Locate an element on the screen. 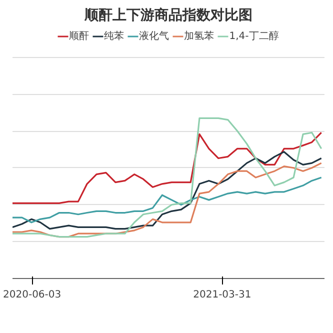  legend-label: 1,4-丁二醇 is located at coordinates (254, 36).